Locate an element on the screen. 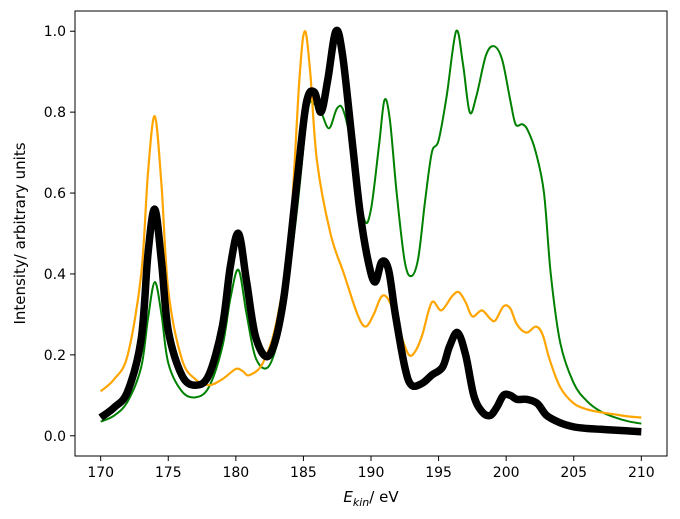 This screenshot has width=680, height=519. x-tick-label: 195 is located at coordinates (438, 473).